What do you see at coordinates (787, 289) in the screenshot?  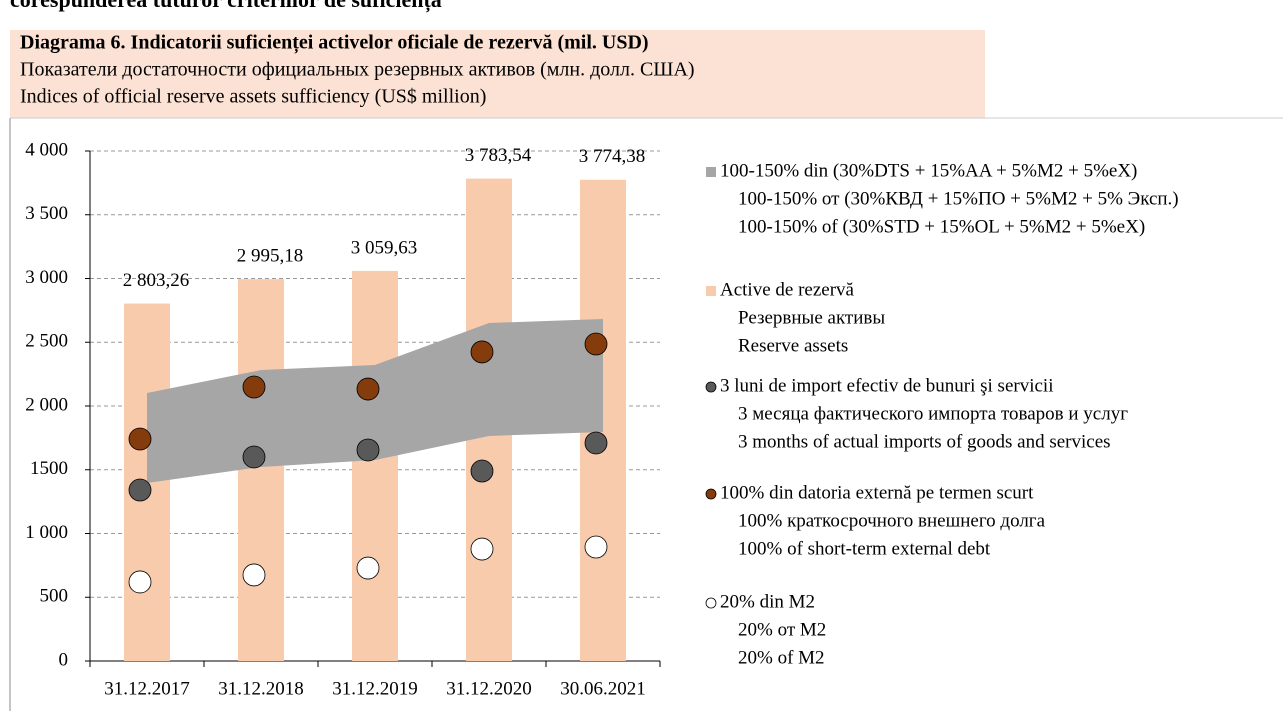 I see `legend-label: Active de rezervă` at bounding box center [787, 289].